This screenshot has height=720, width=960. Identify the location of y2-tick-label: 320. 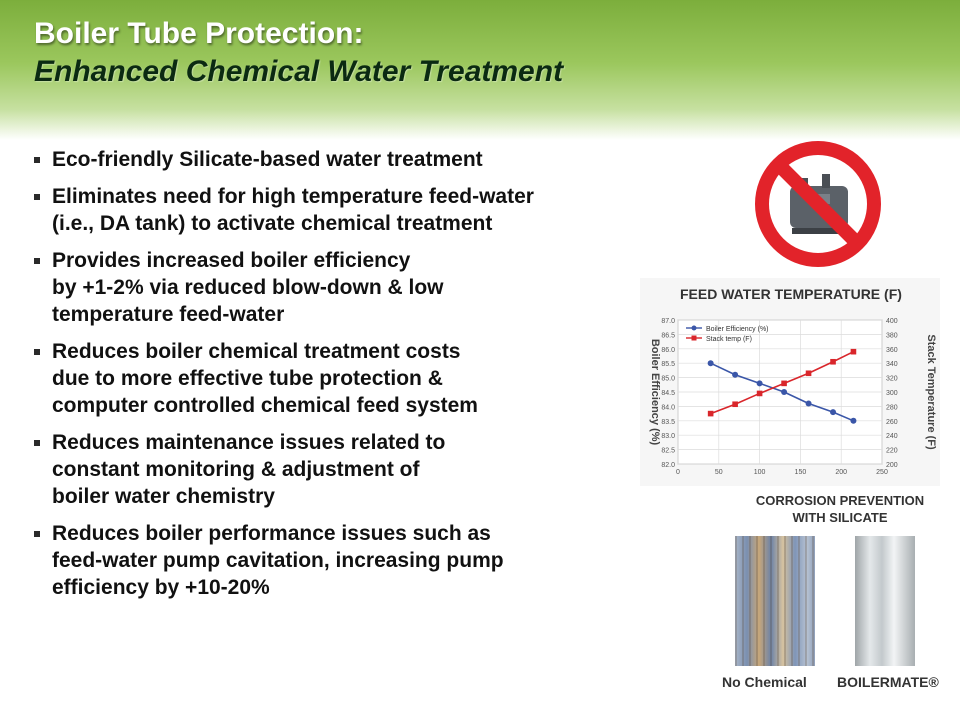
(892, 379).